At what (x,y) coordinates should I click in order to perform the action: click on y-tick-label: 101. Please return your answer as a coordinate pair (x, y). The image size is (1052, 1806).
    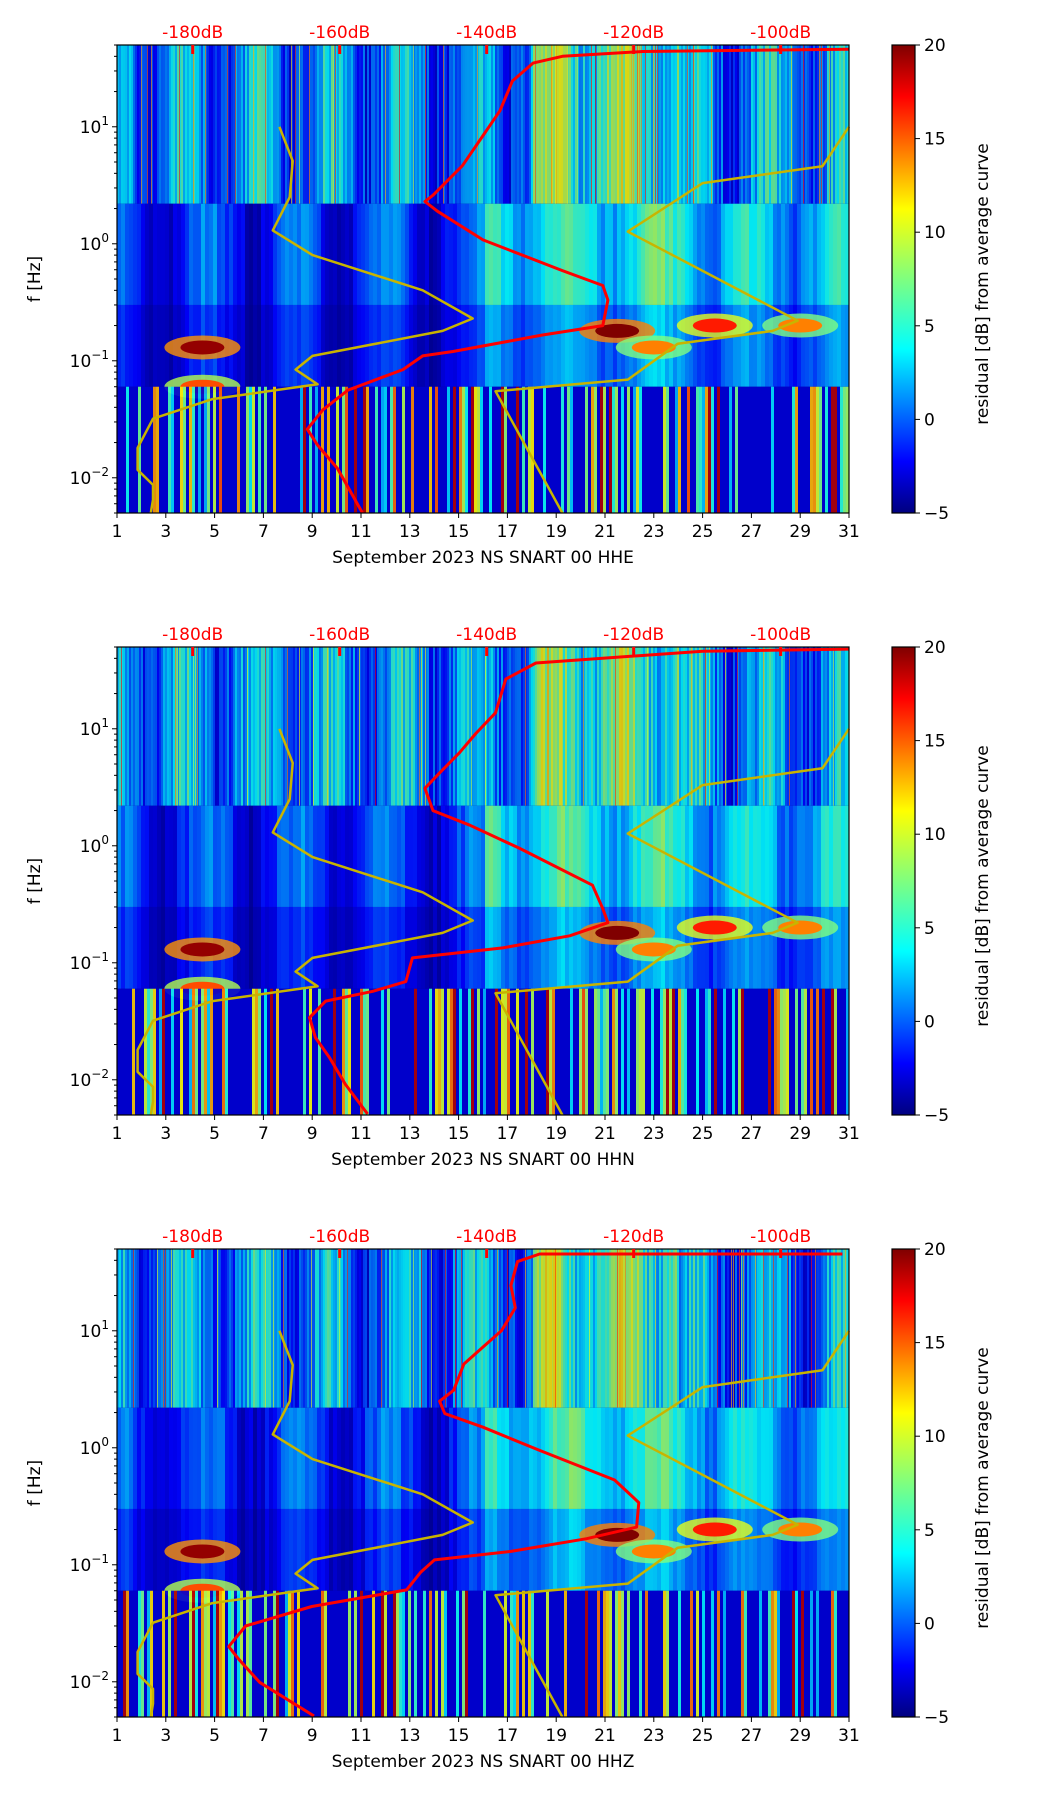
    Looking at the image, I should click on (94, 126).